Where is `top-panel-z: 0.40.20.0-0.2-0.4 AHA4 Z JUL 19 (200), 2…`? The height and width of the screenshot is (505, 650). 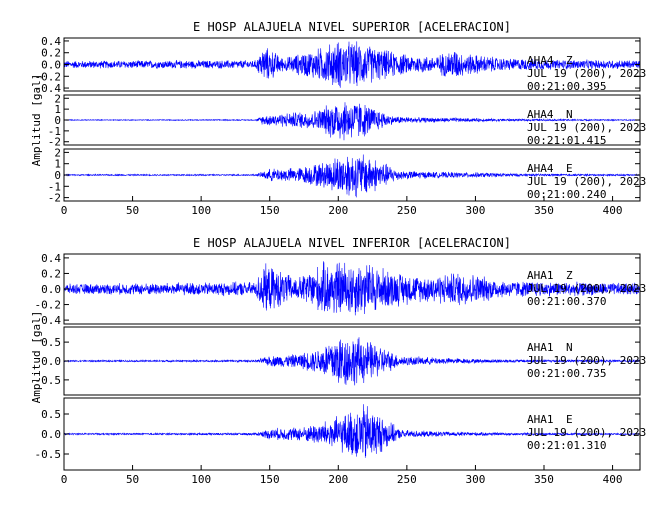 top-panel-z: 0.40.20.0-0.2-0.4 AHA4 Z JUL 19 (200), 2… is located at coordinates (341, 65).